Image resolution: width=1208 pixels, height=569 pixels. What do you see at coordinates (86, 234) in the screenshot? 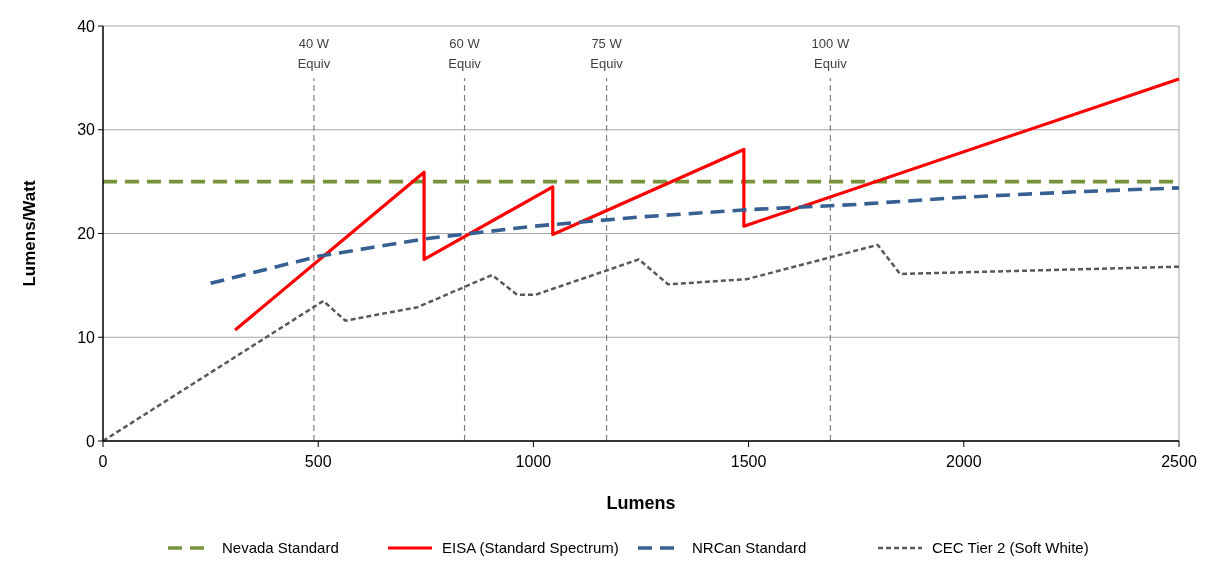
I see `y-tick-label: 20` at bounding box center [86, 234].